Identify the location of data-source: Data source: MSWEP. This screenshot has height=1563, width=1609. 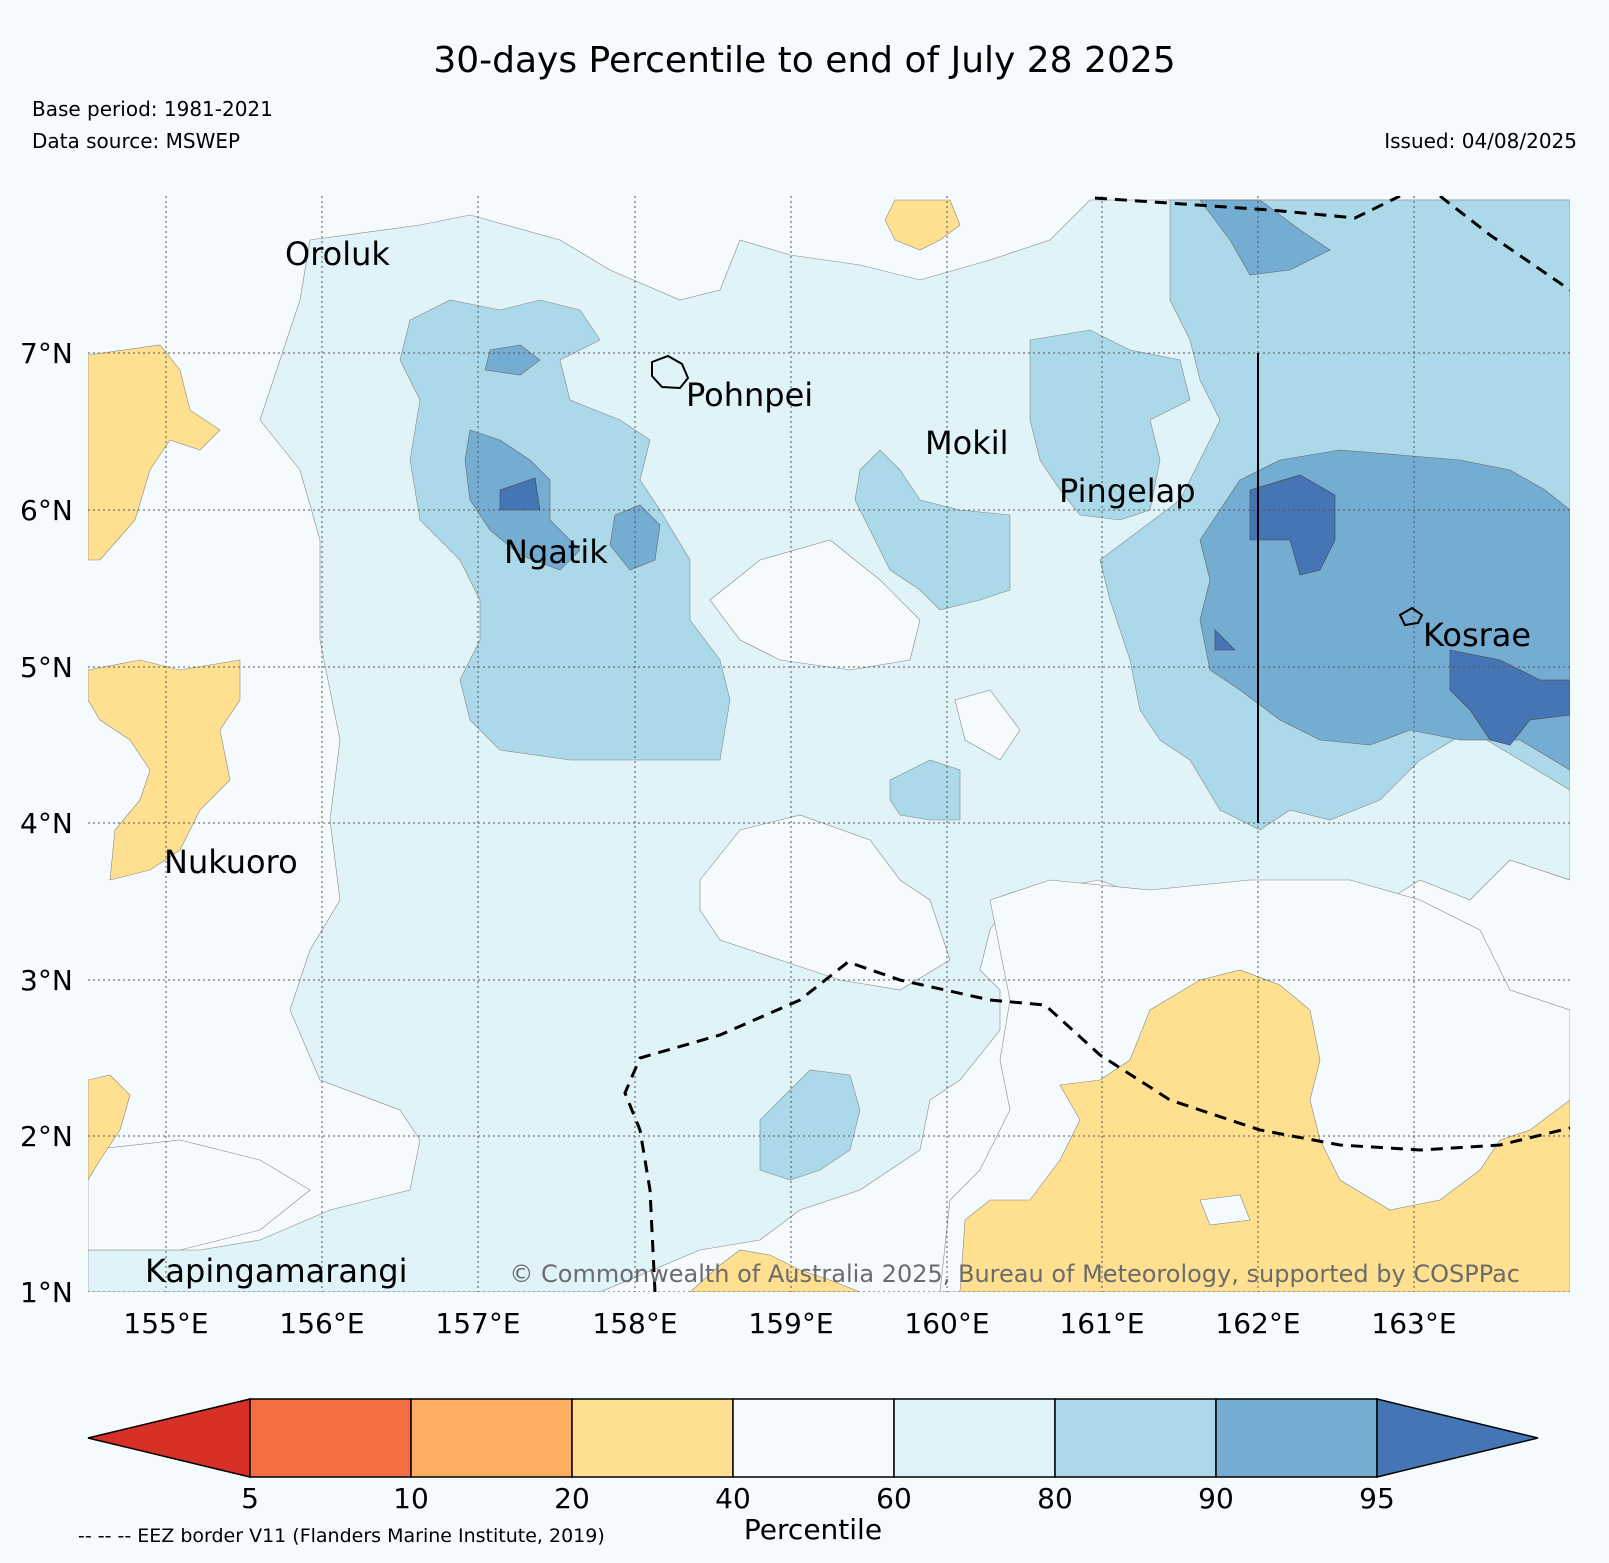
(136, 141).